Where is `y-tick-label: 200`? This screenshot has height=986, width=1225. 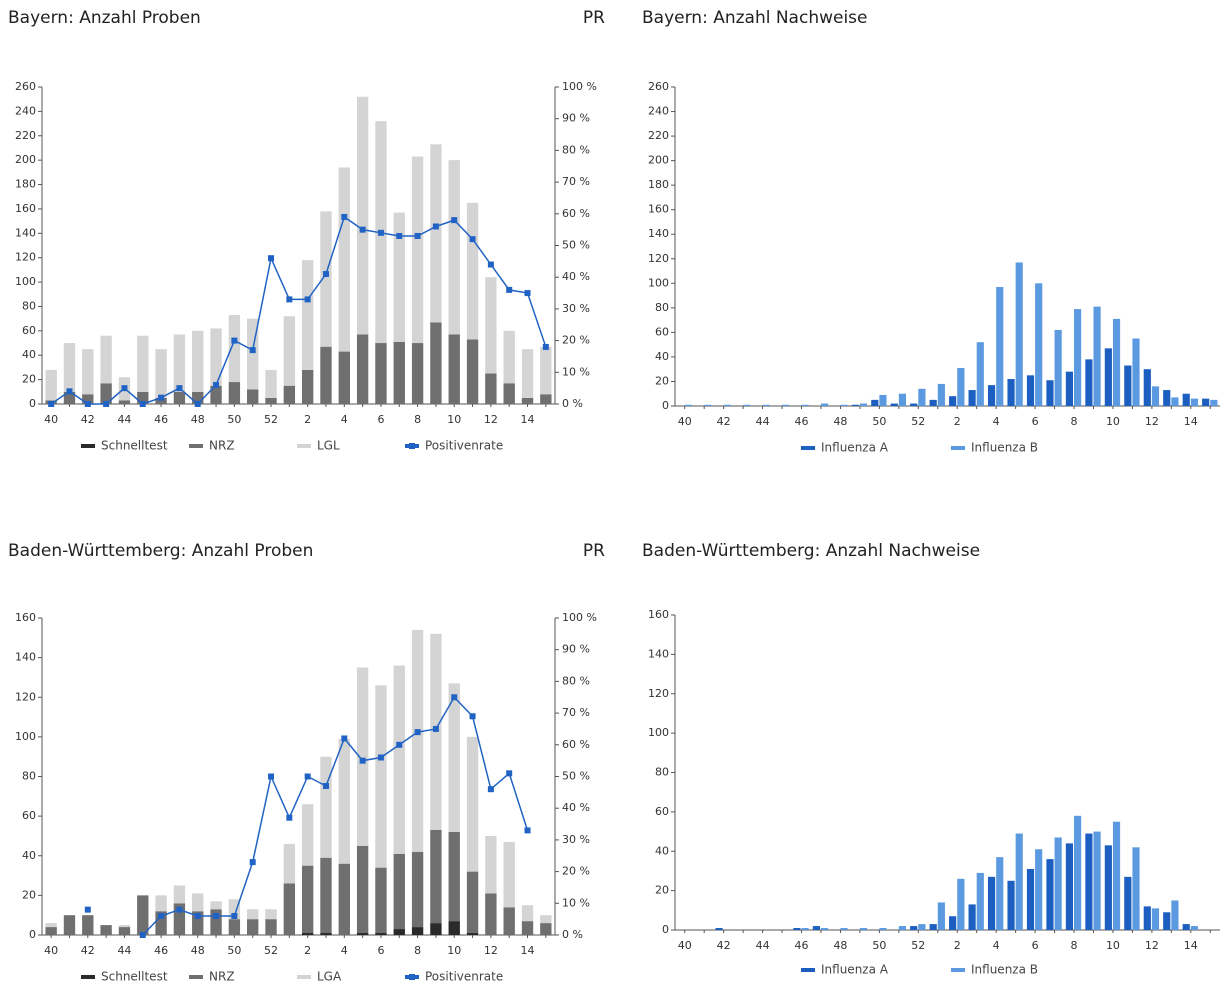
y-tick-label: 200 is located at coordinates (25, 159).